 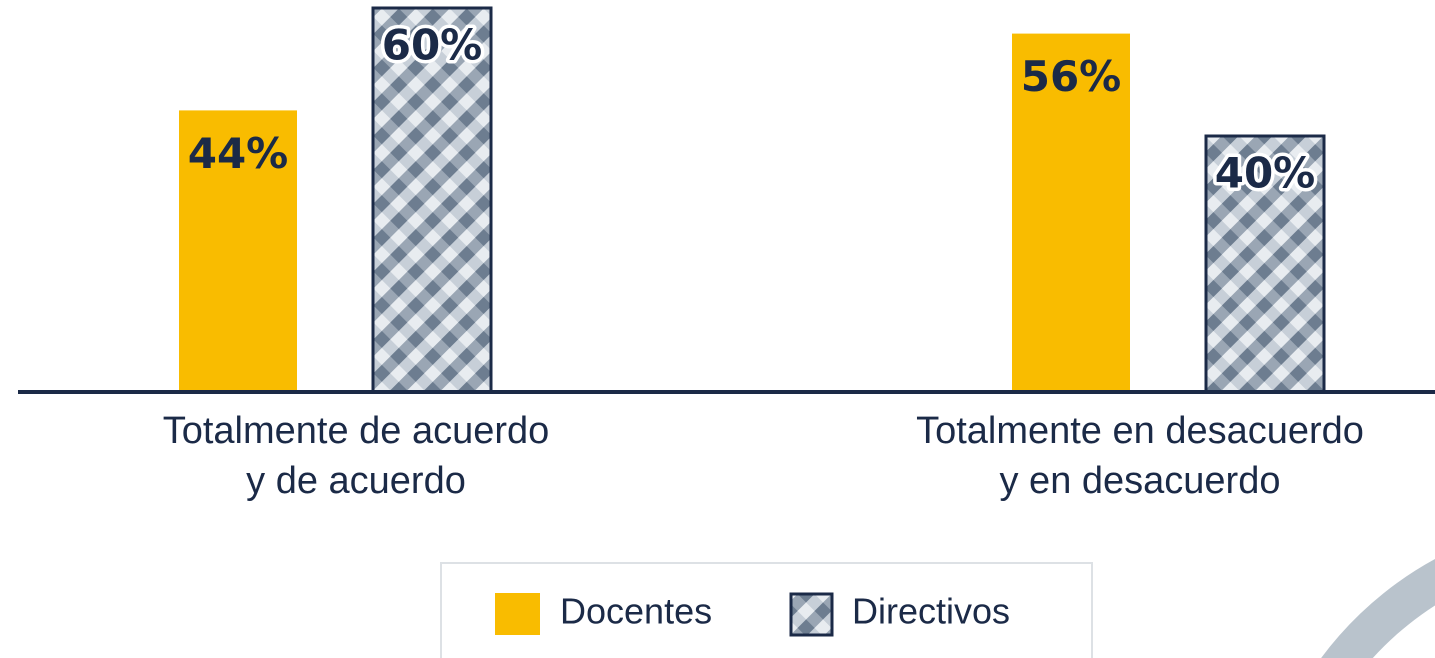 I want to click on legend-label: Docentes, so click(x=636, y=611).